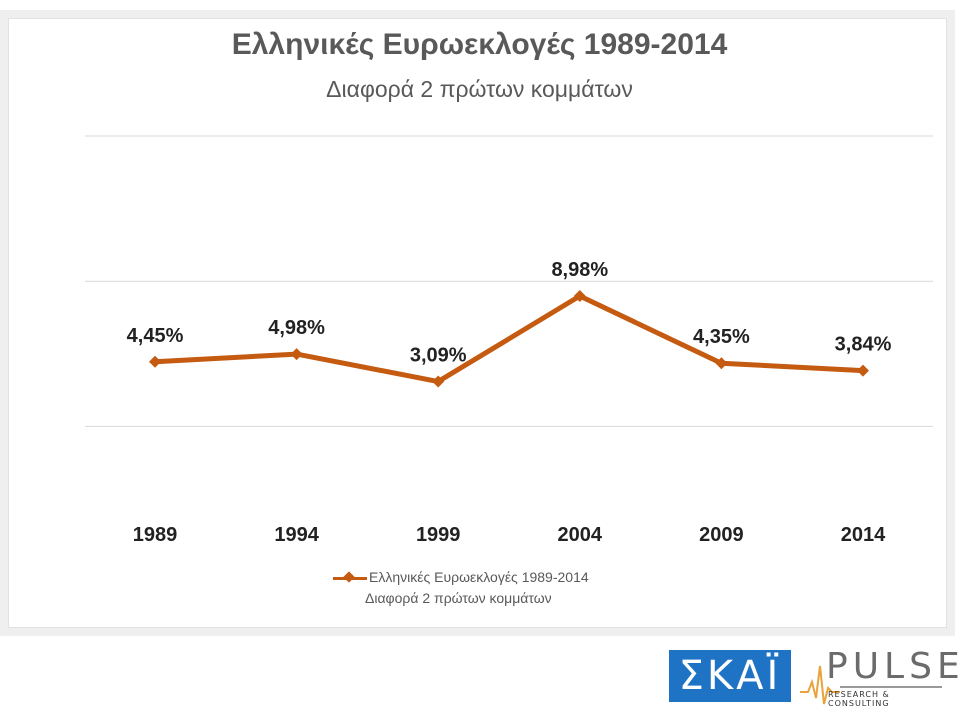 The image size is (959, 718). I want to click on skai-logo: ΣΚΑΪ, so click(730, 676).